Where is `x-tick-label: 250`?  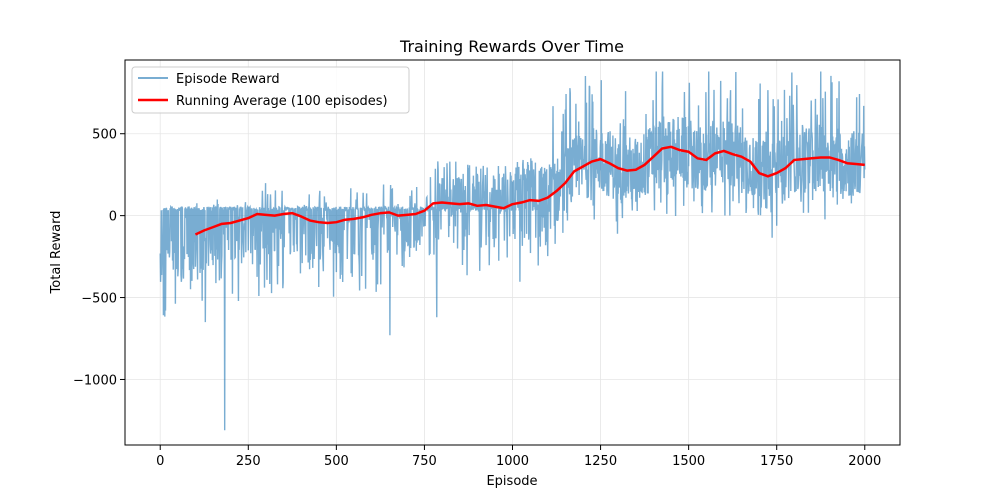 x-tick-label: 250 is located at coordinates (248, 461).